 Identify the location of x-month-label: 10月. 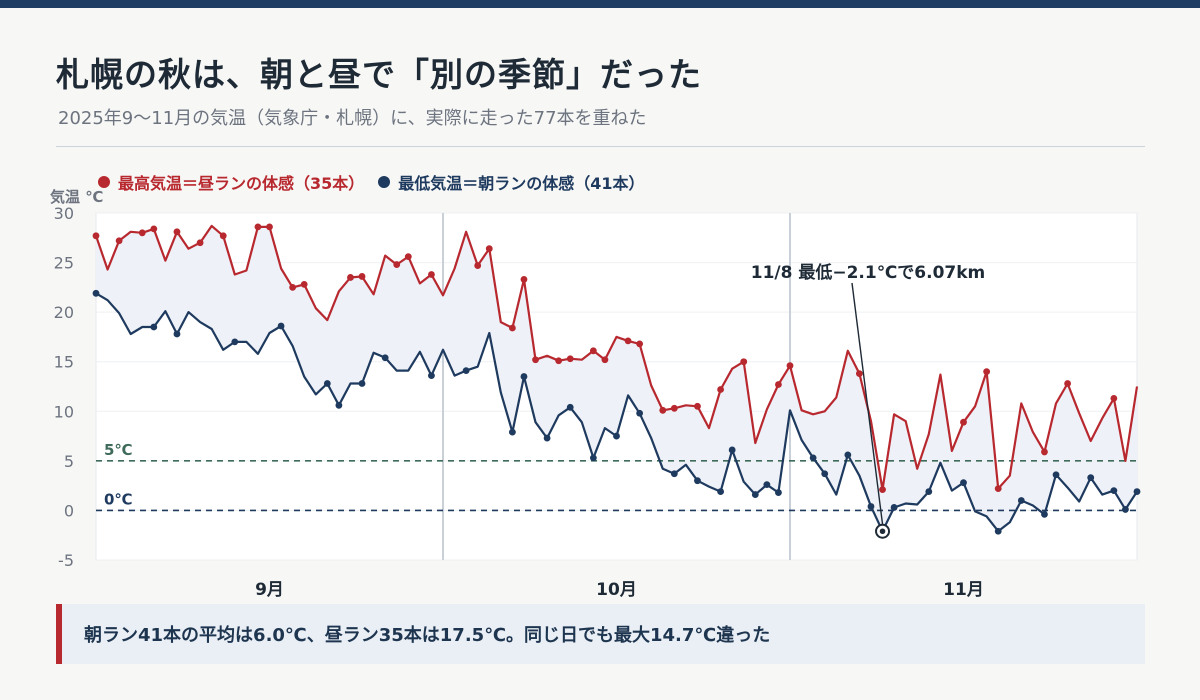
(616, 590).